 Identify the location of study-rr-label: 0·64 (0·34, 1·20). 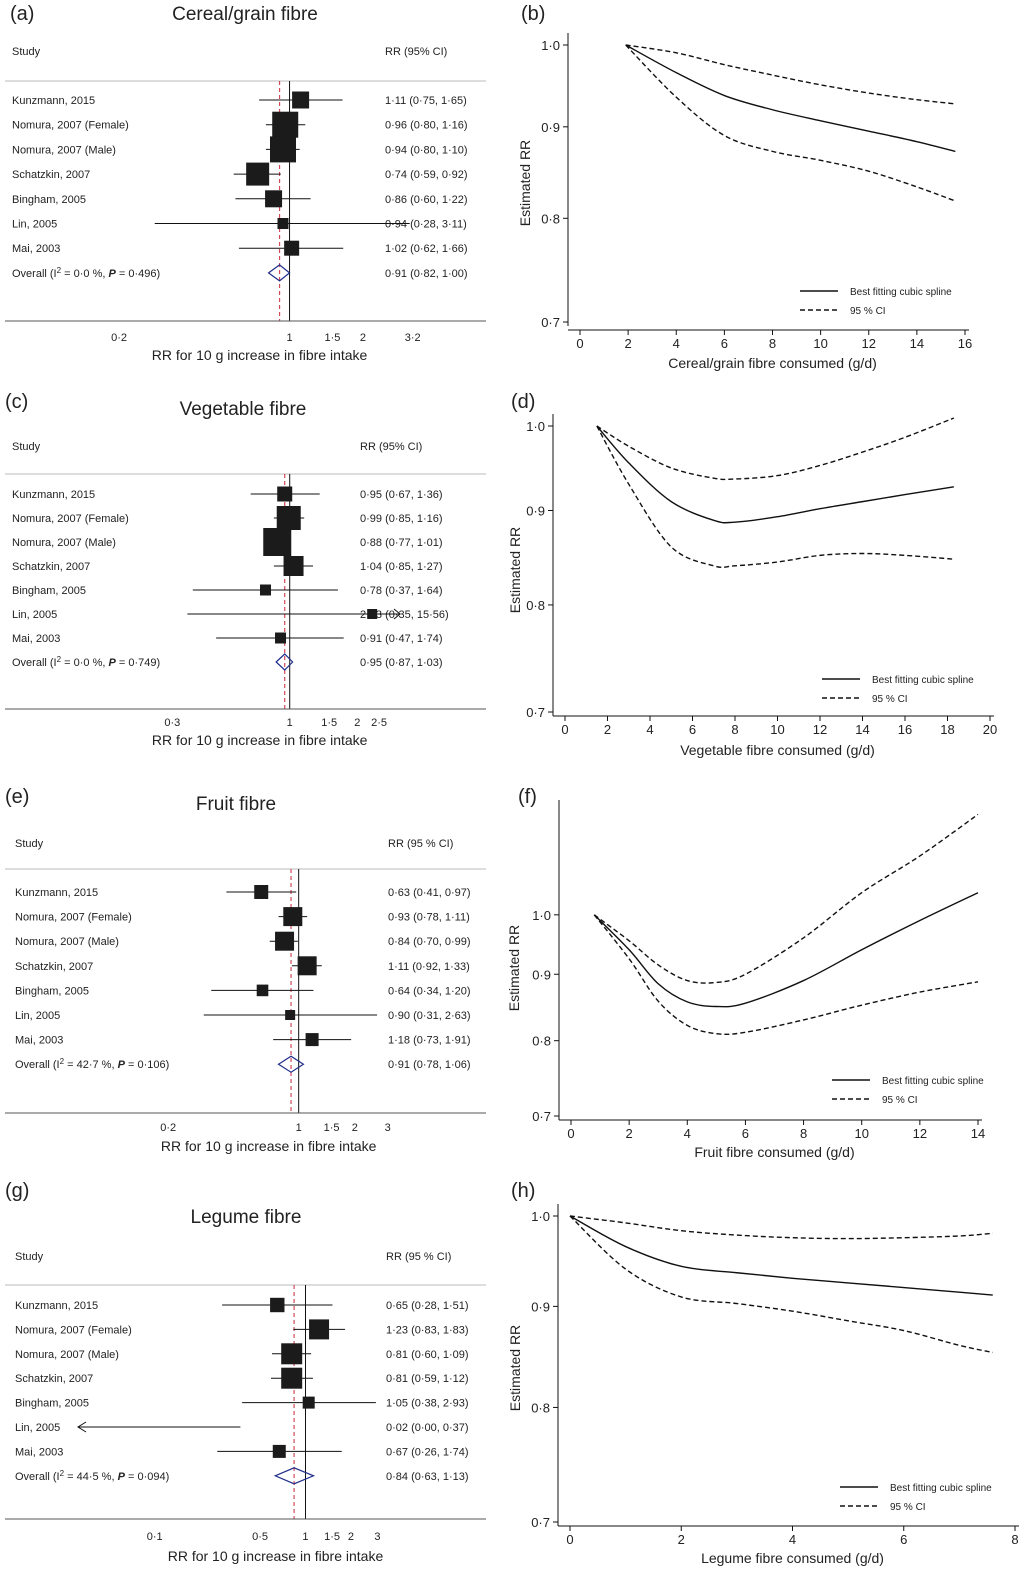
(429, 991).